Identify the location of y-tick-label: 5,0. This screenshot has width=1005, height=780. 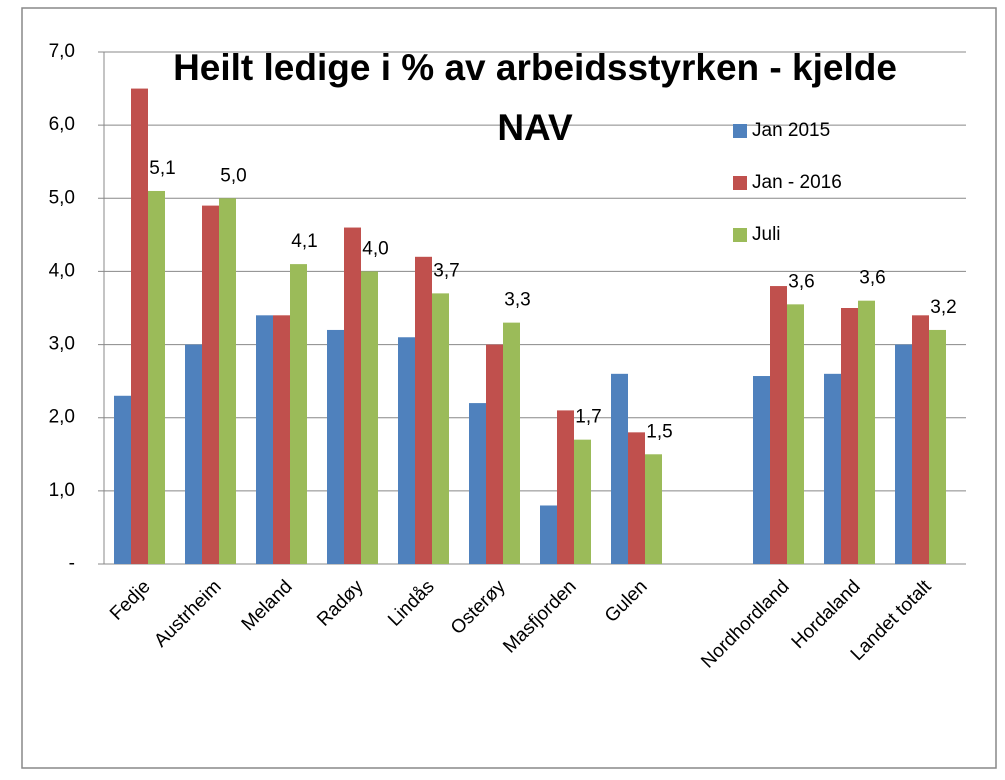
(62, 197).